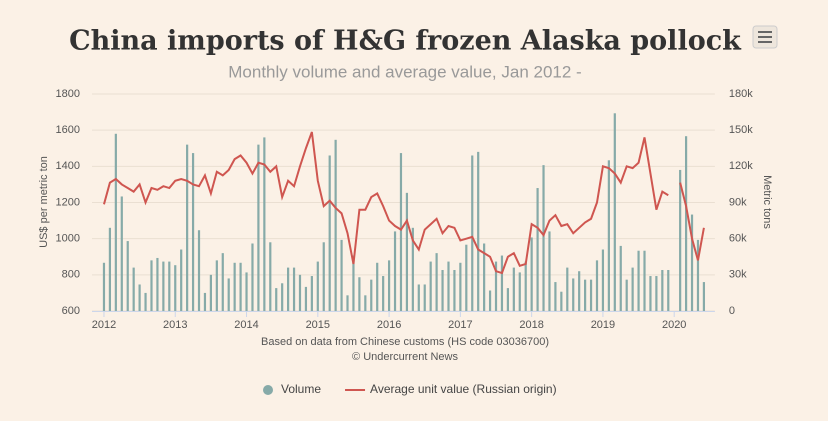 Image resolution: width=828 pixels, height=421 pixels. Describe the element at coordinates (301, 389) in the screenshot. I see `legend-label: Volume` at that location.